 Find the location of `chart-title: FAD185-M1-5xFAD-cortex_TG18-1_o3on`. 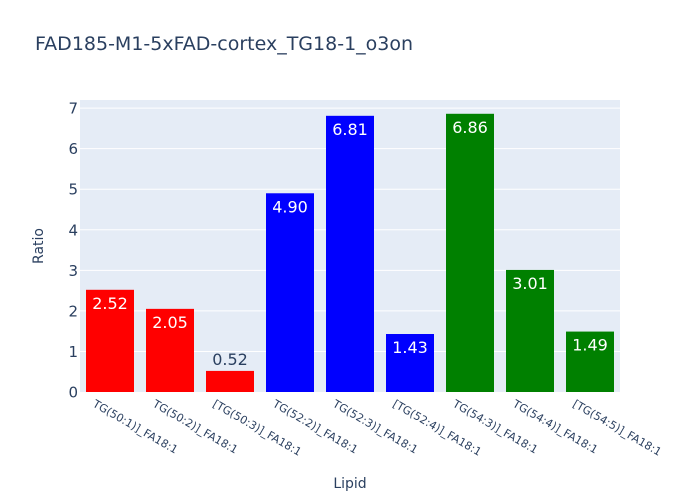

chart-title: FAD185-M1-5xFAD-cortex_TG18-1_o3on is located at coordinates (224, 44).